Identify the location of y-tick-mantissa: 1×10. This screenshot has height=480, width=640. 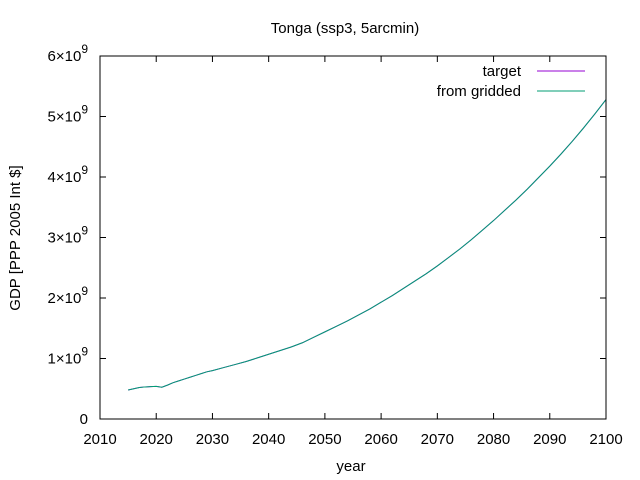
(65, 359).